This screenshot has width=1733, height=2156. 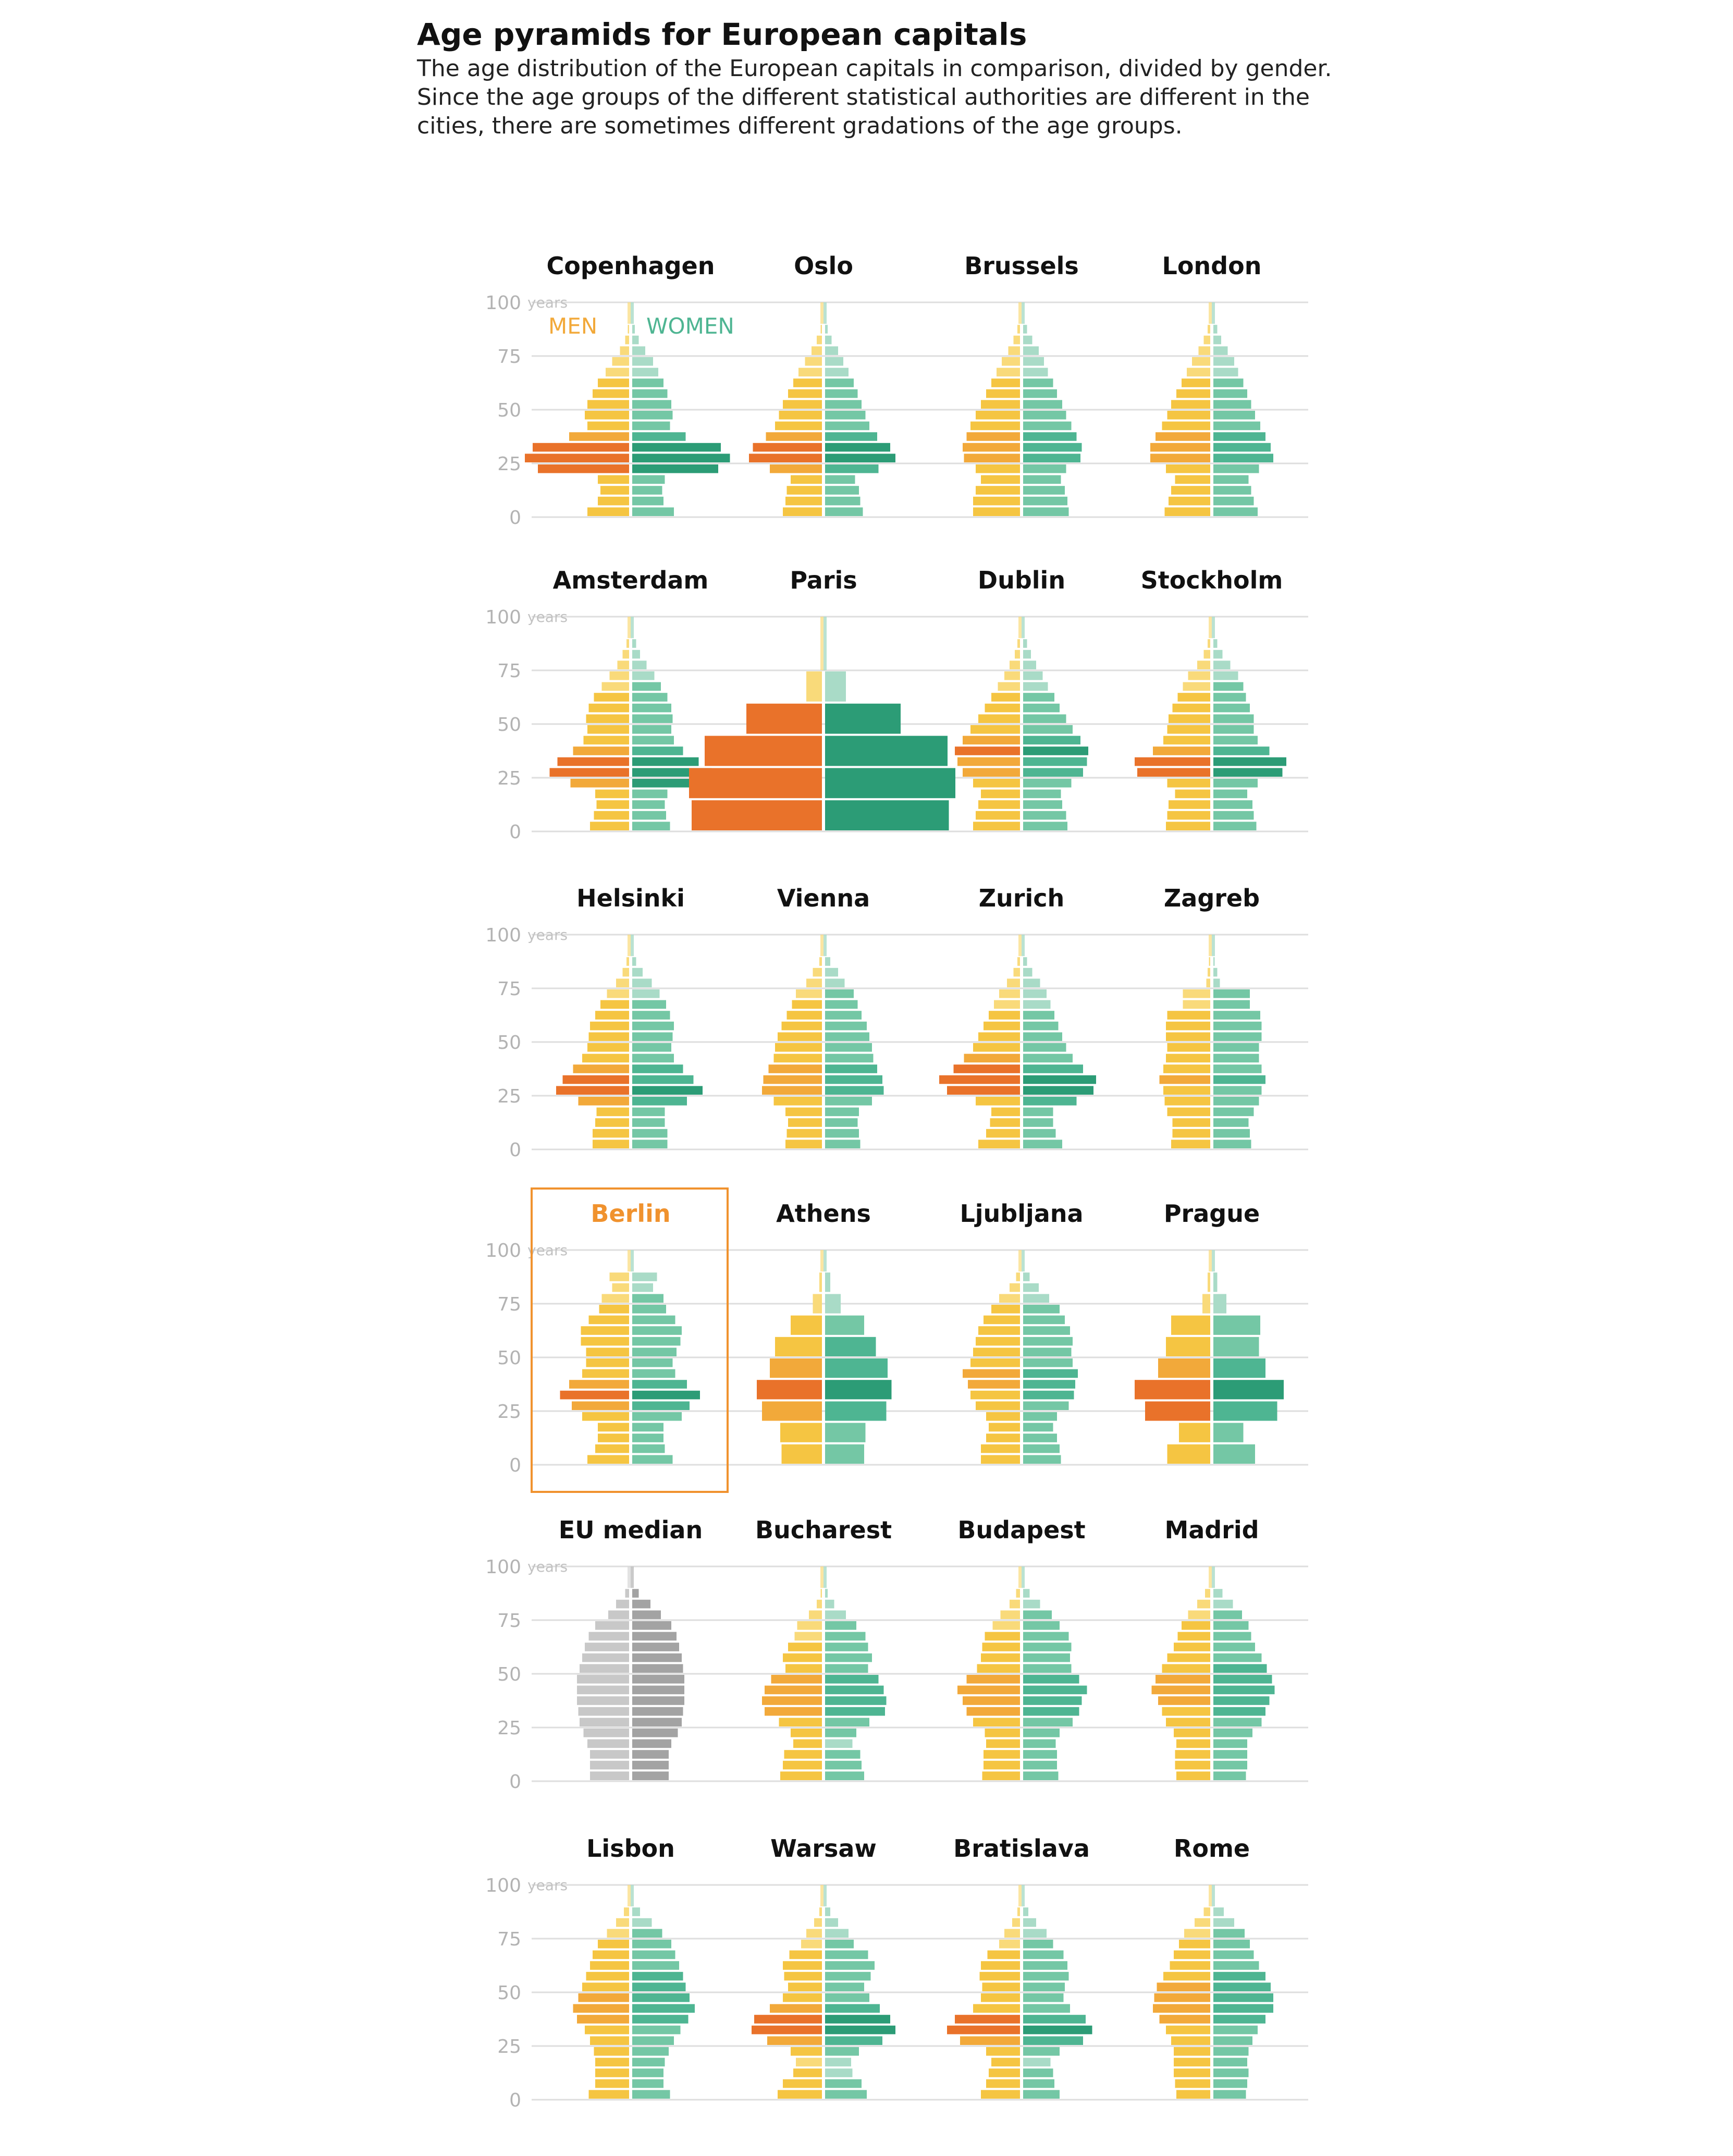 I want to click on panel-title-oslo: Oslo, so click(x=823, y=266).